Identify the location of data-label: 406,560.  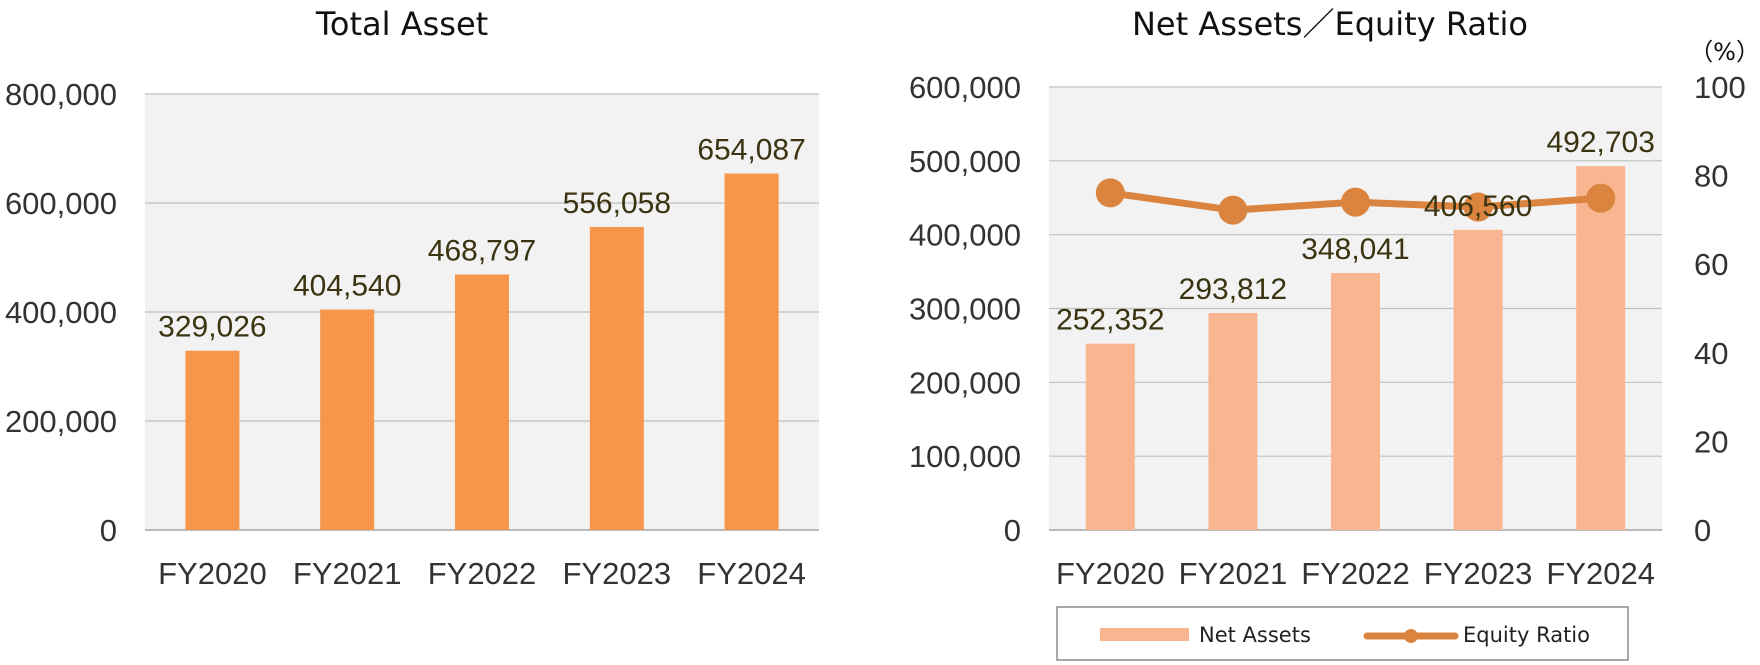
(1478, 206).